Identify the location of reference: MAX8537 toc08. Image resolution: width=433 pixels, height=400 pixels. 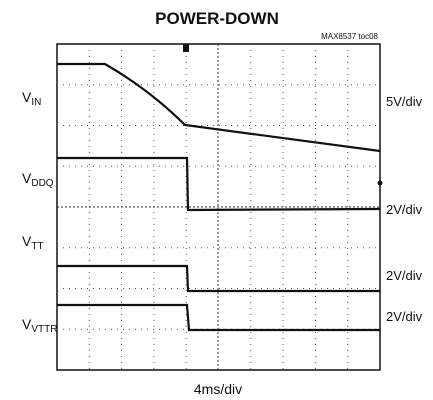
(349, 36).